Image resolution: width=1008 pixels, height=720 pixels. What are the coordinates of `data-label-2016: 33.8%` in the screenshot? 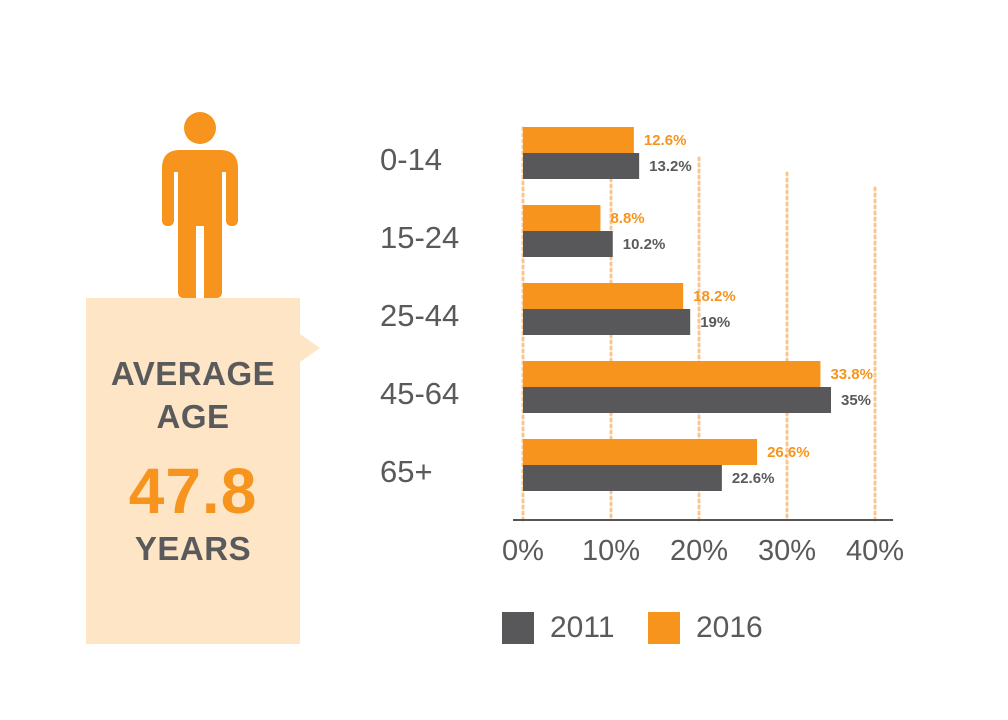 It's located at (851, 374).